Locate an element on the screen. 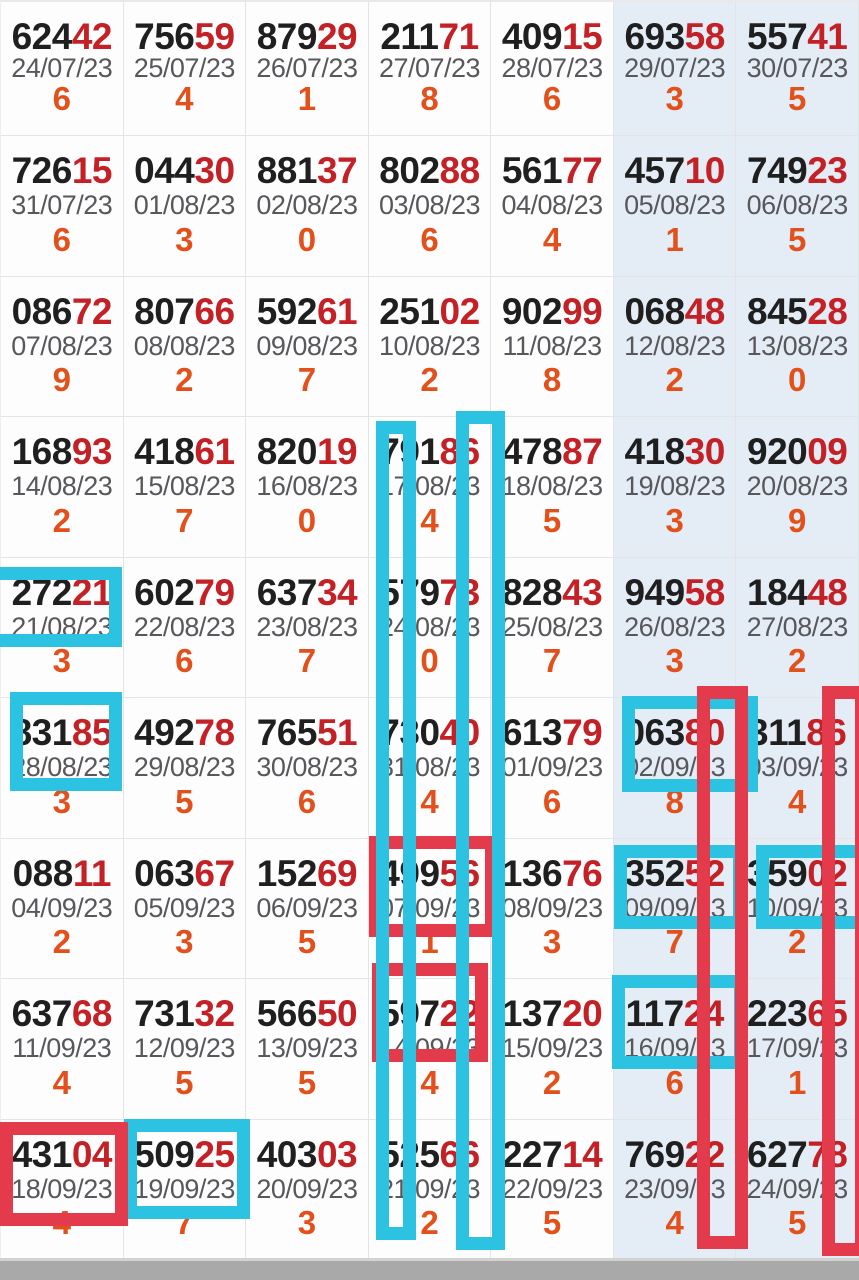  result-cell: 22365 17/09/23 1 is located at coordinates (797, 1049).